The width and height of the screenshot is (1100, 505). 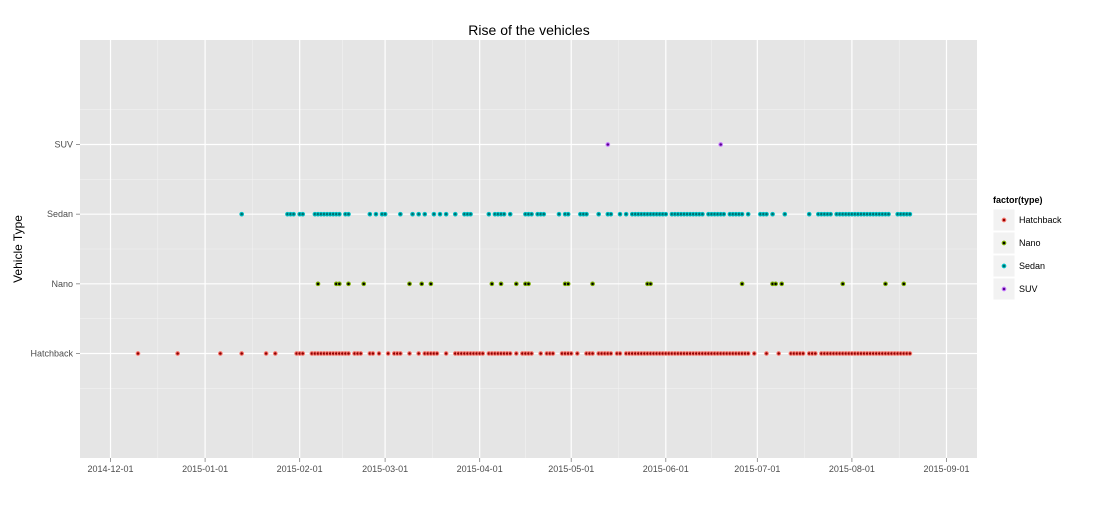 I want to click on x-tick-label: 2015-03-01, so click(x=385, y=469).